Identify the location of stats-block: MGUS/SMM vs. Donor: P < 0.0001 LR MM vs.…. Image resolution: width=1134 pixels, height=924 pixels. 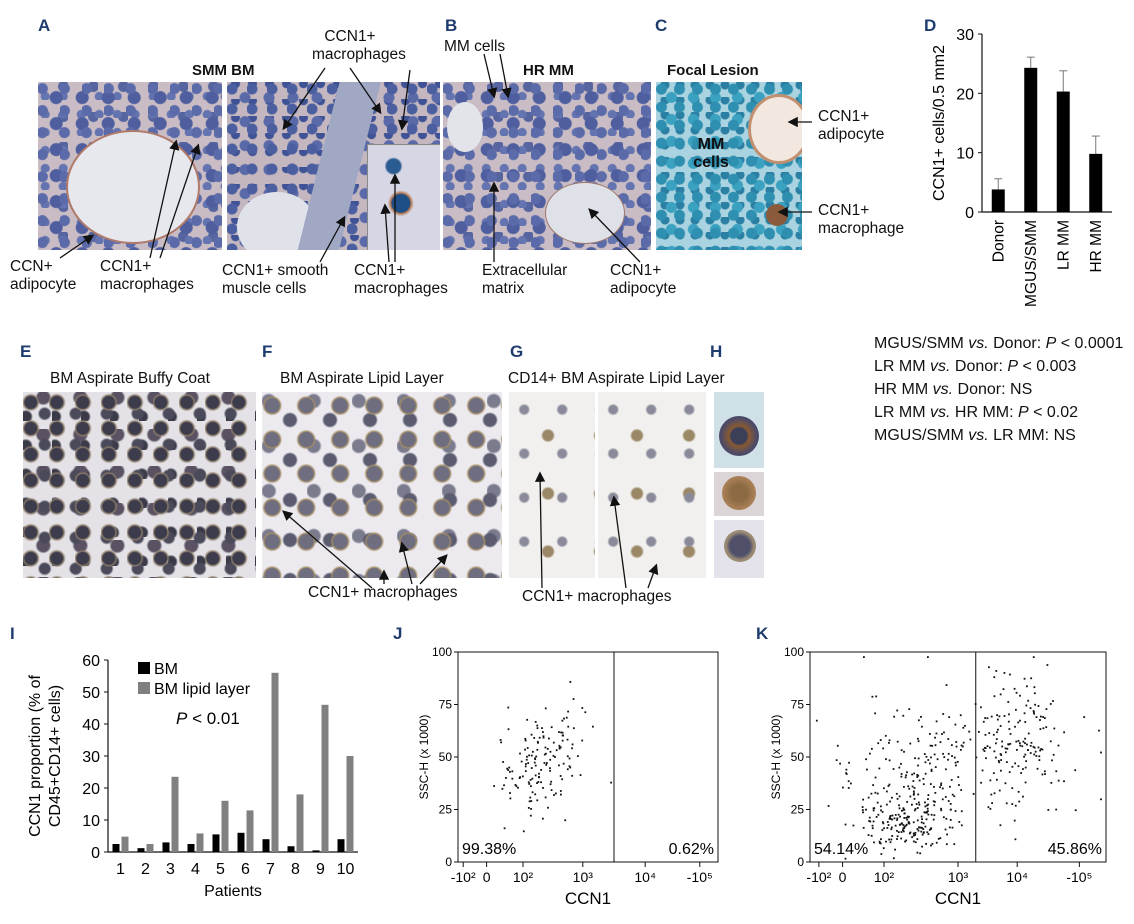
(998, 389).